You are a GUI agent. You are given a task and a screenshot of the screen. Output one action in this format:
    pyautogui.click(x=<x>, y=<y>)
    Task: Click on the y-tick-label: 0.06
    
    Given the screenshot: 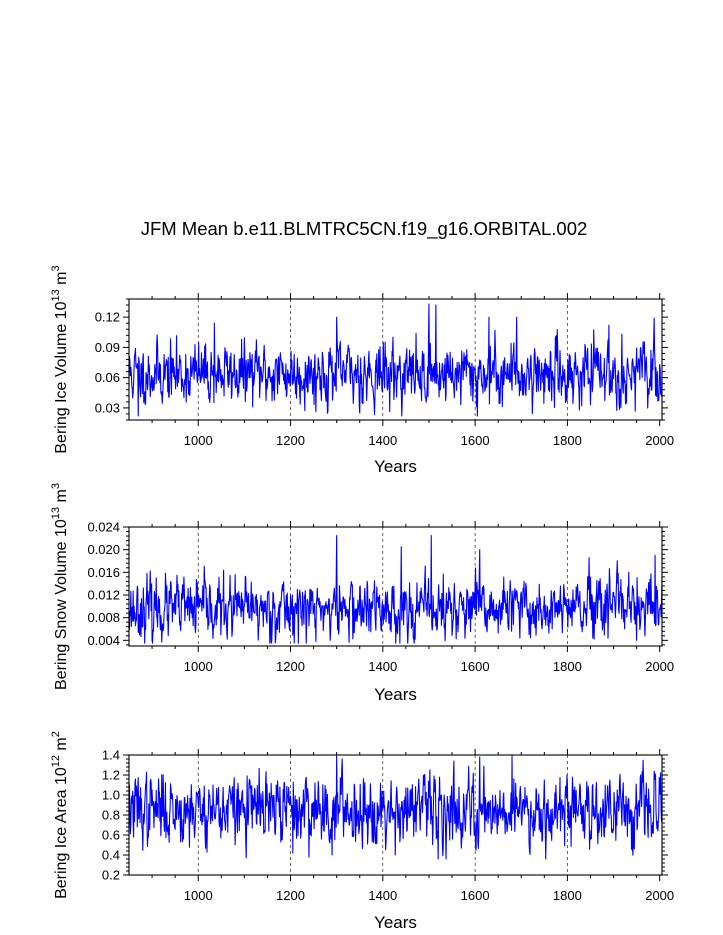 What is the action you would take?
    pyautogui.click(x=107, y=377)
    